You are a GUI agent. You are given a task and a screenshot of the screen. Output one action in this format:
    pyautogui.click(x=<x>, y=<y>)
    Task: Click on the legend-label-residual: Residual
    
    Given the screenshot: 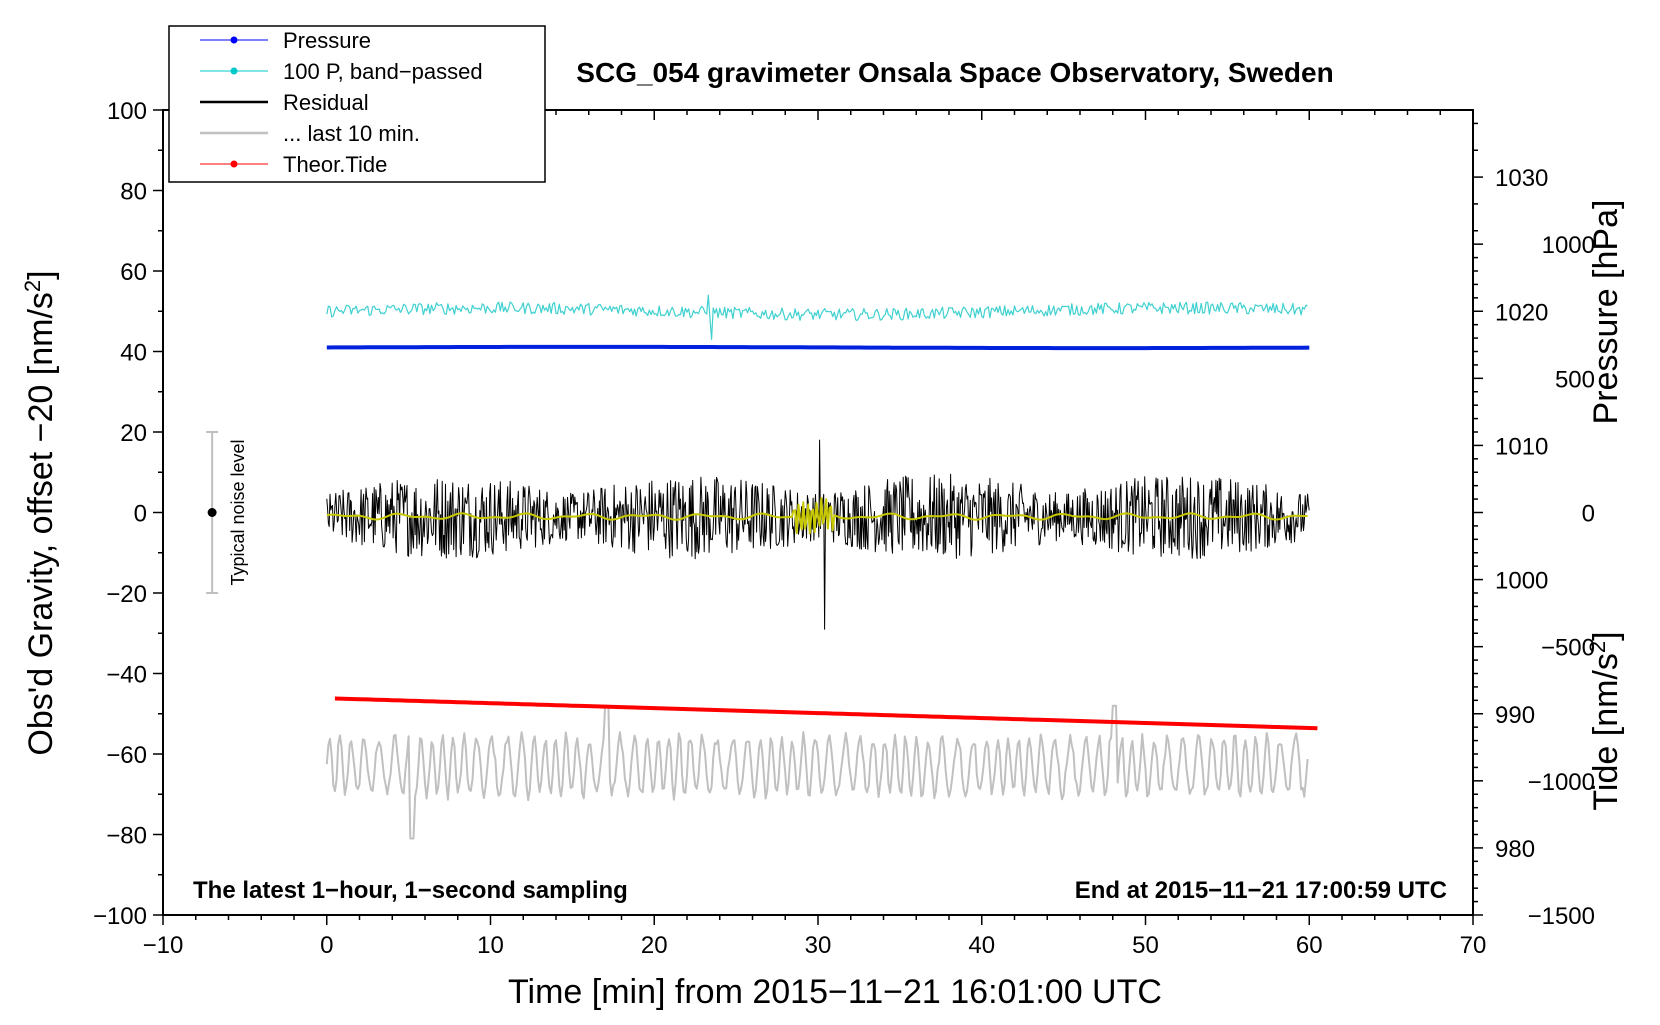 What is the action you would take?
    pyautogui.click(x=326, y=102)
    